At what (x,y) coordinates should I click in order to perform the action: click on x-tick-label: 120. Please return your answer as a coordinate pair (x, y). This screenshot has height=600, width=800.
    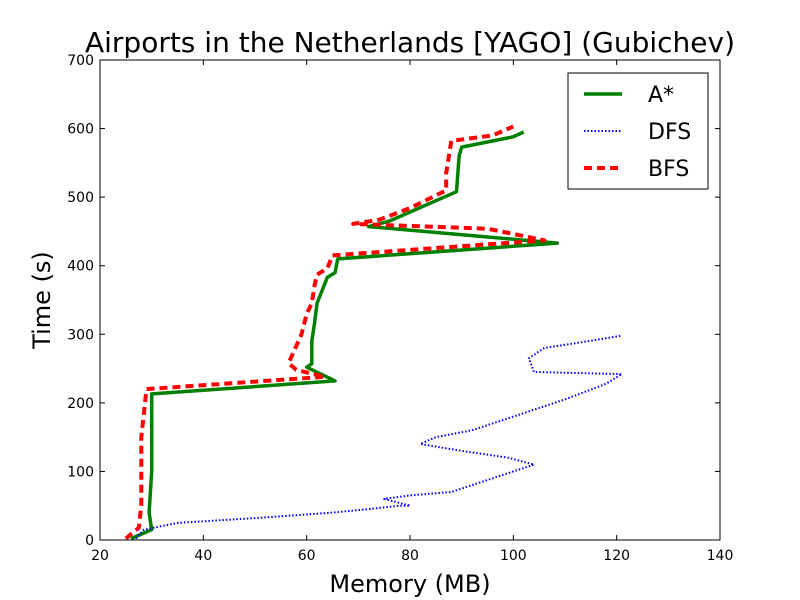
    Looking at the image, I should click on (616, 556).